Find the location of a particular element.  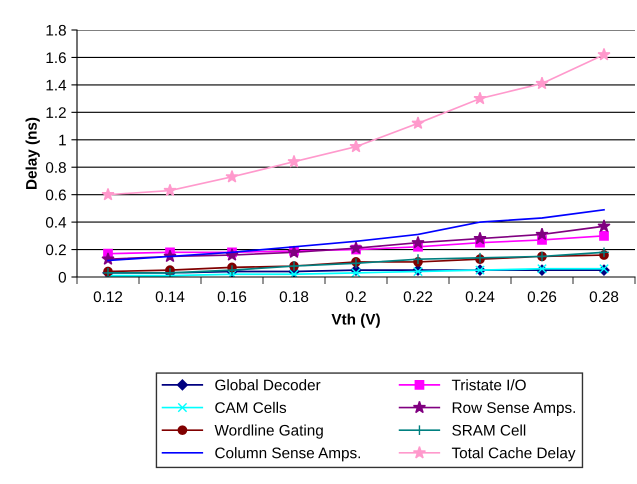

x-tick-label: 0.16 is located at coordinates (232, 296).